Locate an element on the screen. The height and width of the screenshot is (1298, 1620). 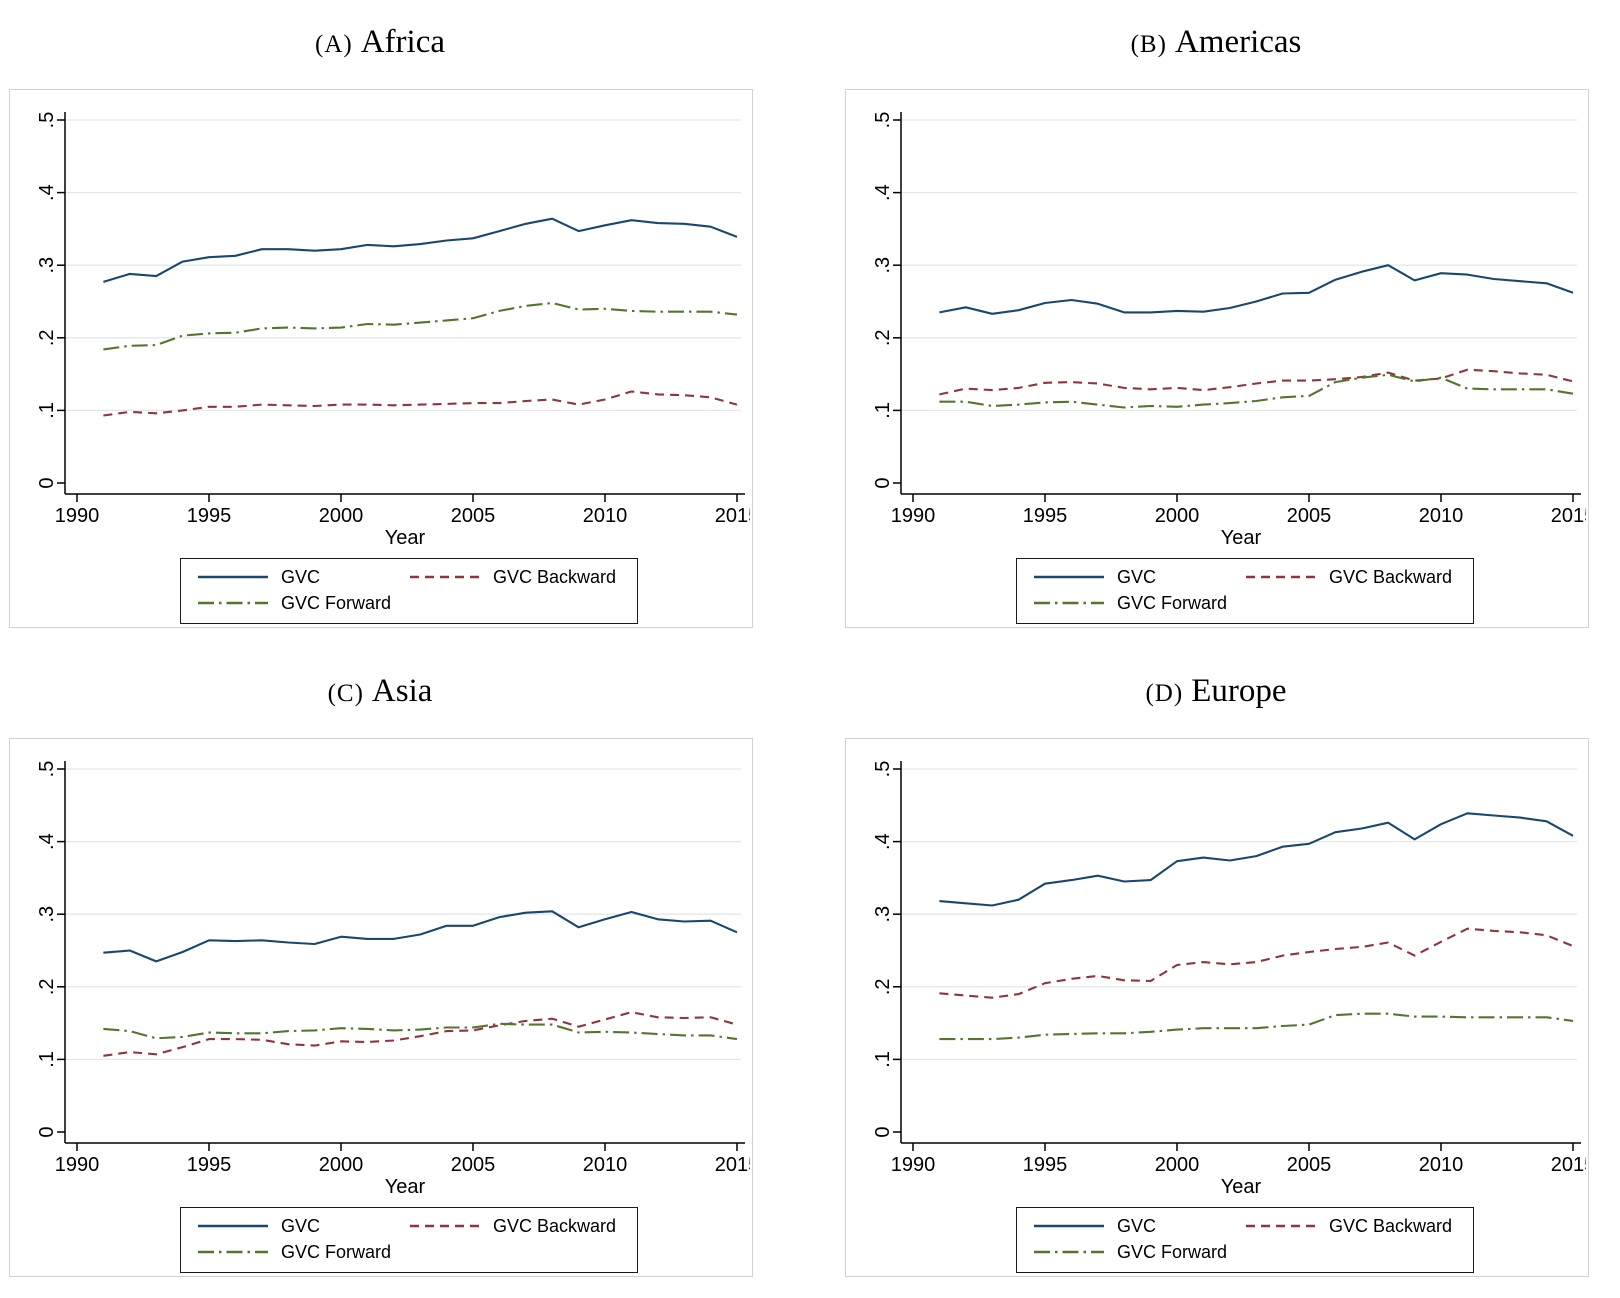
panel-title-europe: (D) Europe is located at coordinates (1216, 691).